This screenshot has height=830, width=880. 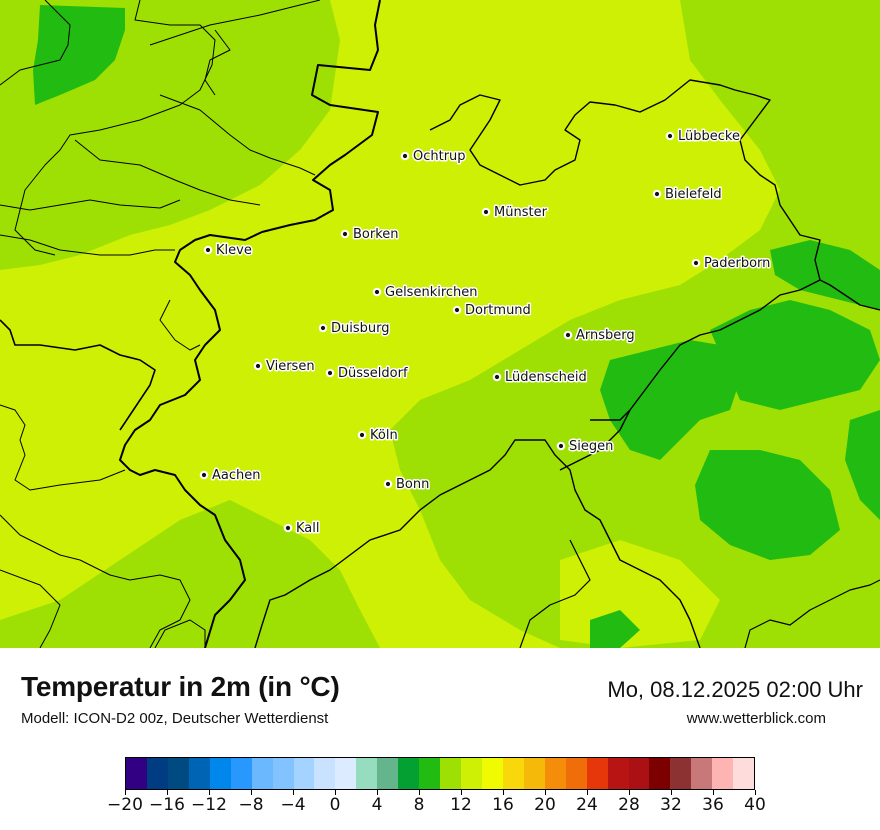 I want to click on colorbar-ticks: −20 −16 −12 −8 −4 0 4 8 12 16 20 24 28 32 36 40, so click(x=436, y=810).